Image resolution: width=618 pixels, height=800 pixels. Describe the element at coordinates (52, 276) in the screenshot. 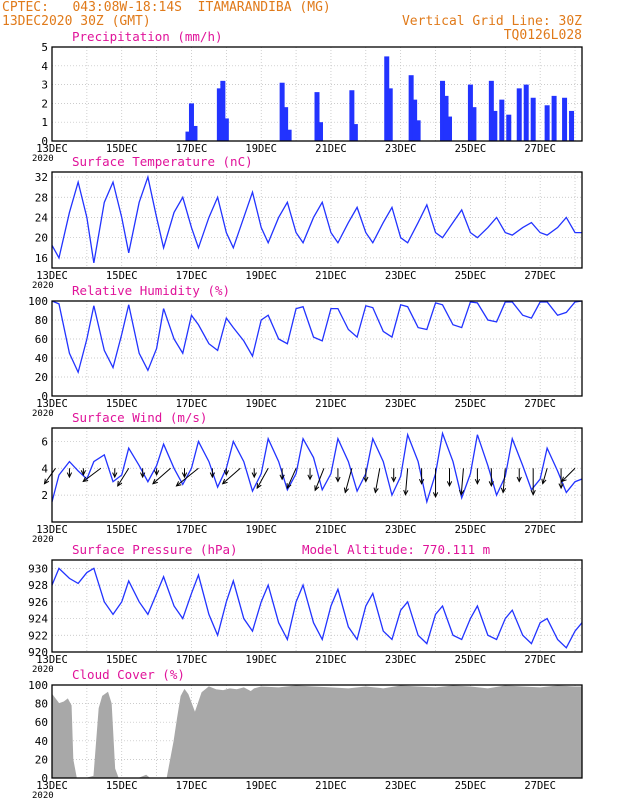

I see `temp-xtick-label: 13DEC` at that location.